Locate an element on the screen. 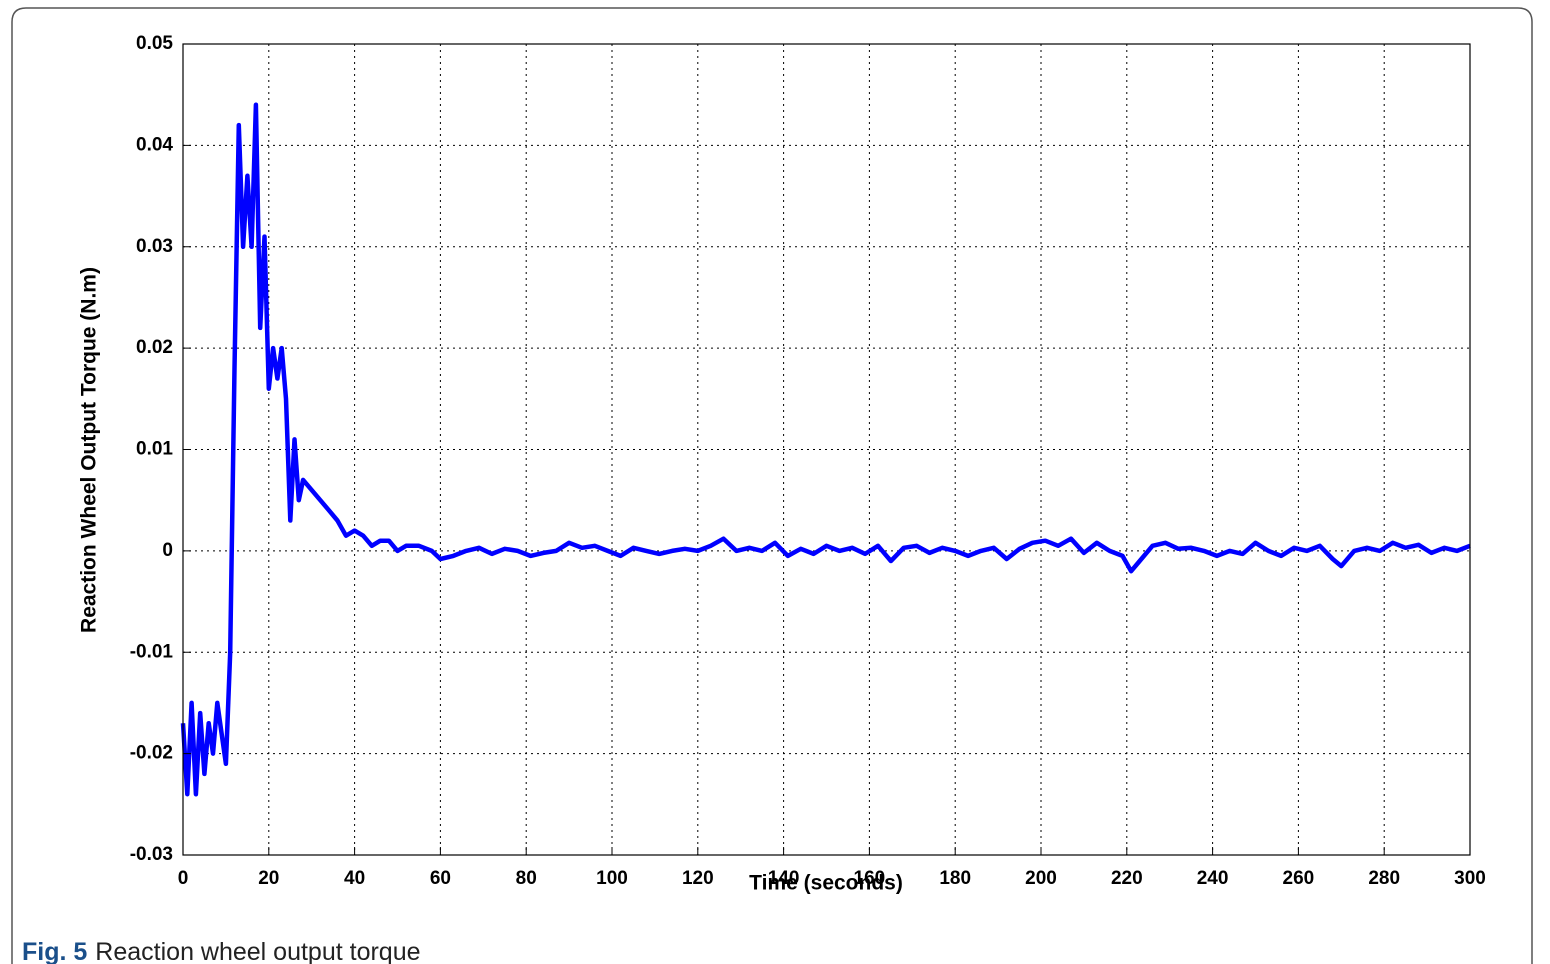 This screenshot has width=1550, height=964. y-tick-label: 0 is located at coordinates (167, 550).